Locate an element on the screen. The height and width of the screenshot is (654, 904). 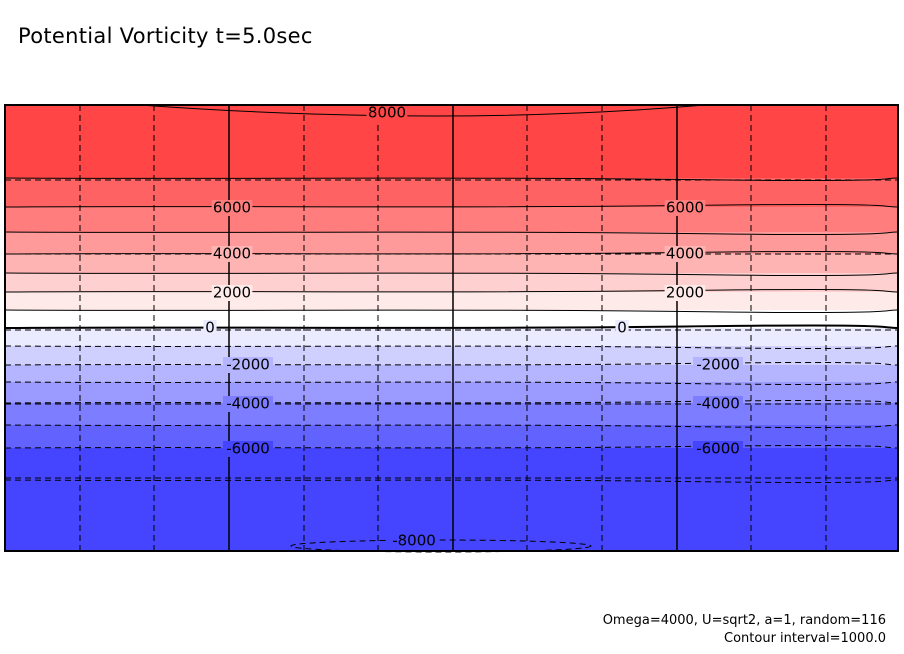
contour-label-6: 2000 is located at coordinates (685, 293).